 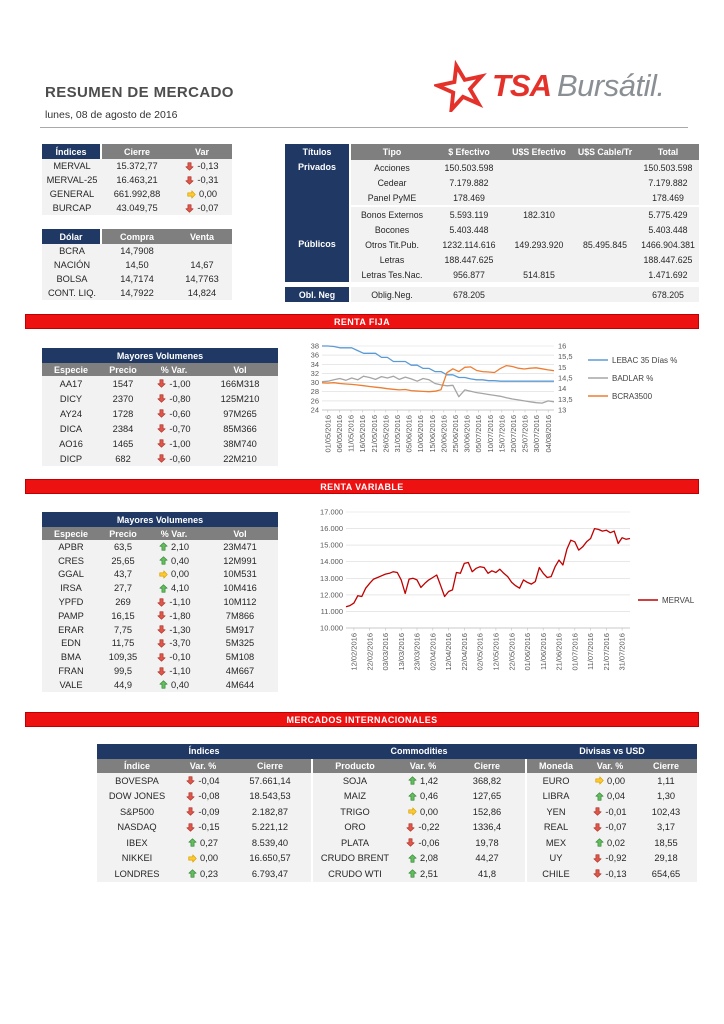 What do you see at coordinates (543, 651) in the screenshot?
I see `svg-text: 11/06/2016` at bounding box center [543, 651].